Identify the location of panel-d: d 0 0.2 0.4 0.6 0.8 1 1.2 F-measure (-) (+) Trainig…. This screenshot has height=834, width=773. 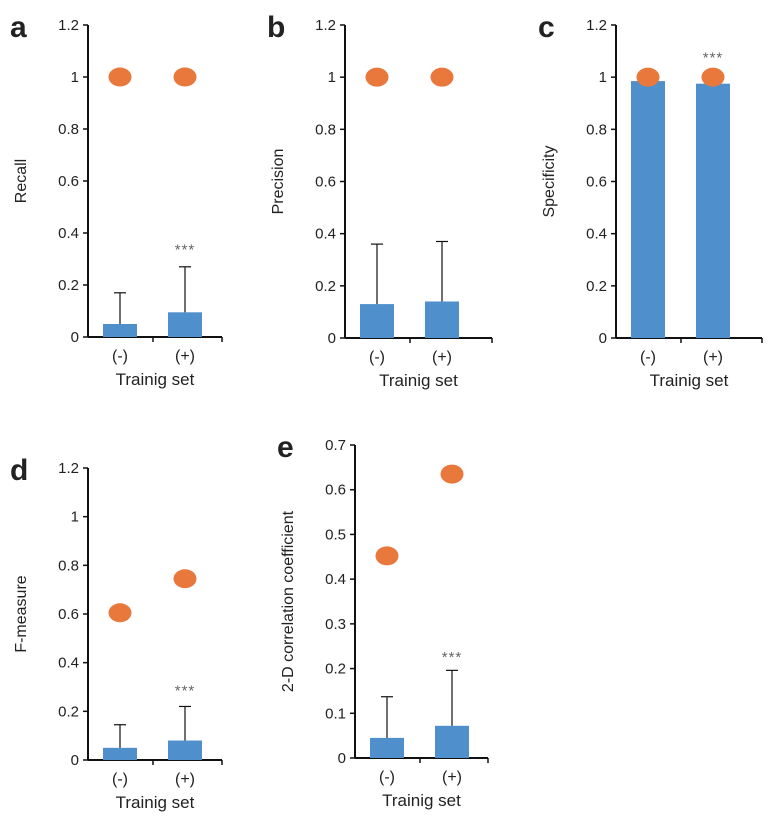
(116, 633).